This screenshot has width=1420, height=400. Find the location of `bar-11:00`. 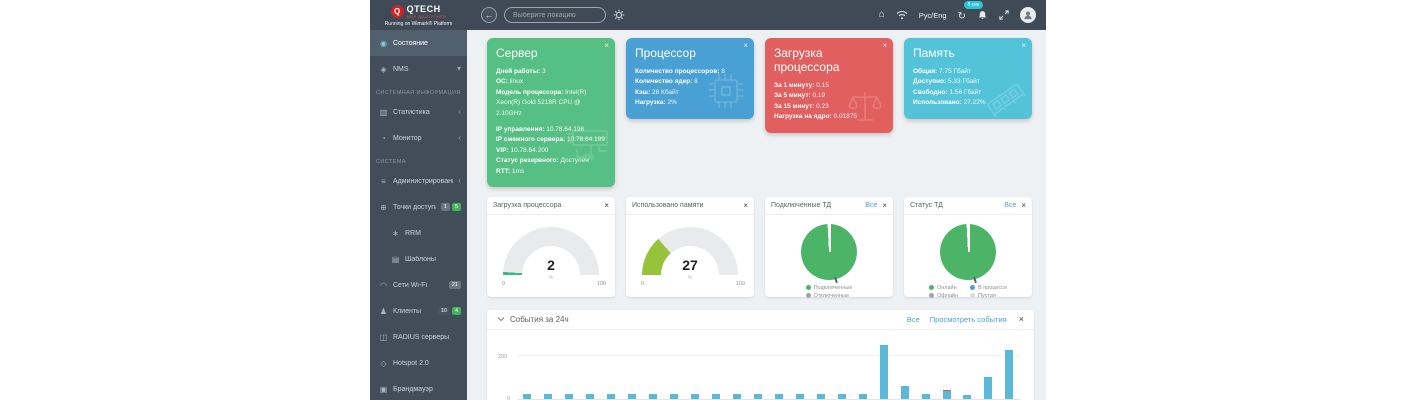

bar-11:00 is located at coordinates (946, 370).